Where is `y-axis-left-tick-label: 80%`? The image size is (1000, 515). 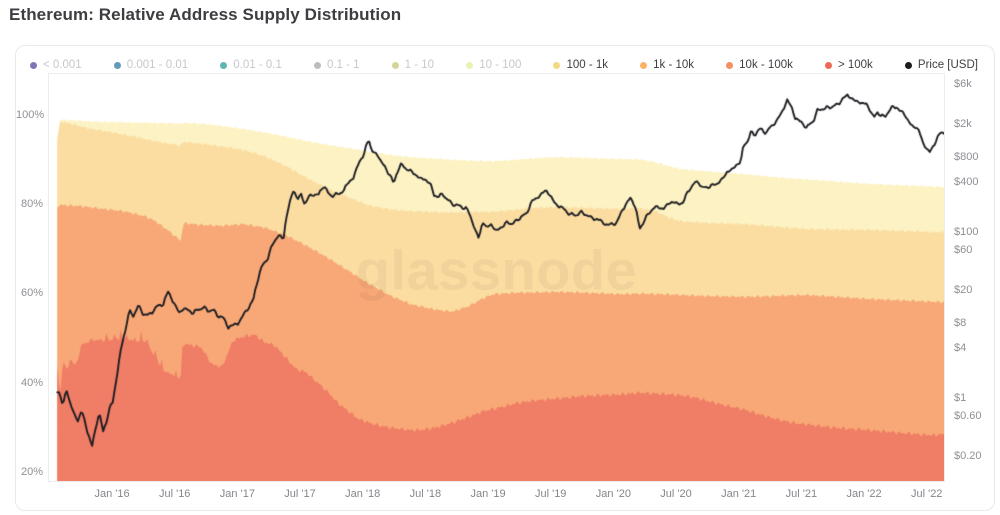
y-axis-left-tick-label: 80% is located at coordinates (31, 204).